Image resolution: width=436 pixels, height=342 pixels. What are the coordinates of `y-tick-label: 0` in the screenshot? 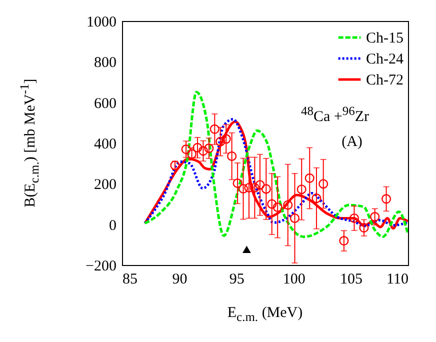 It's located at (112, 226).